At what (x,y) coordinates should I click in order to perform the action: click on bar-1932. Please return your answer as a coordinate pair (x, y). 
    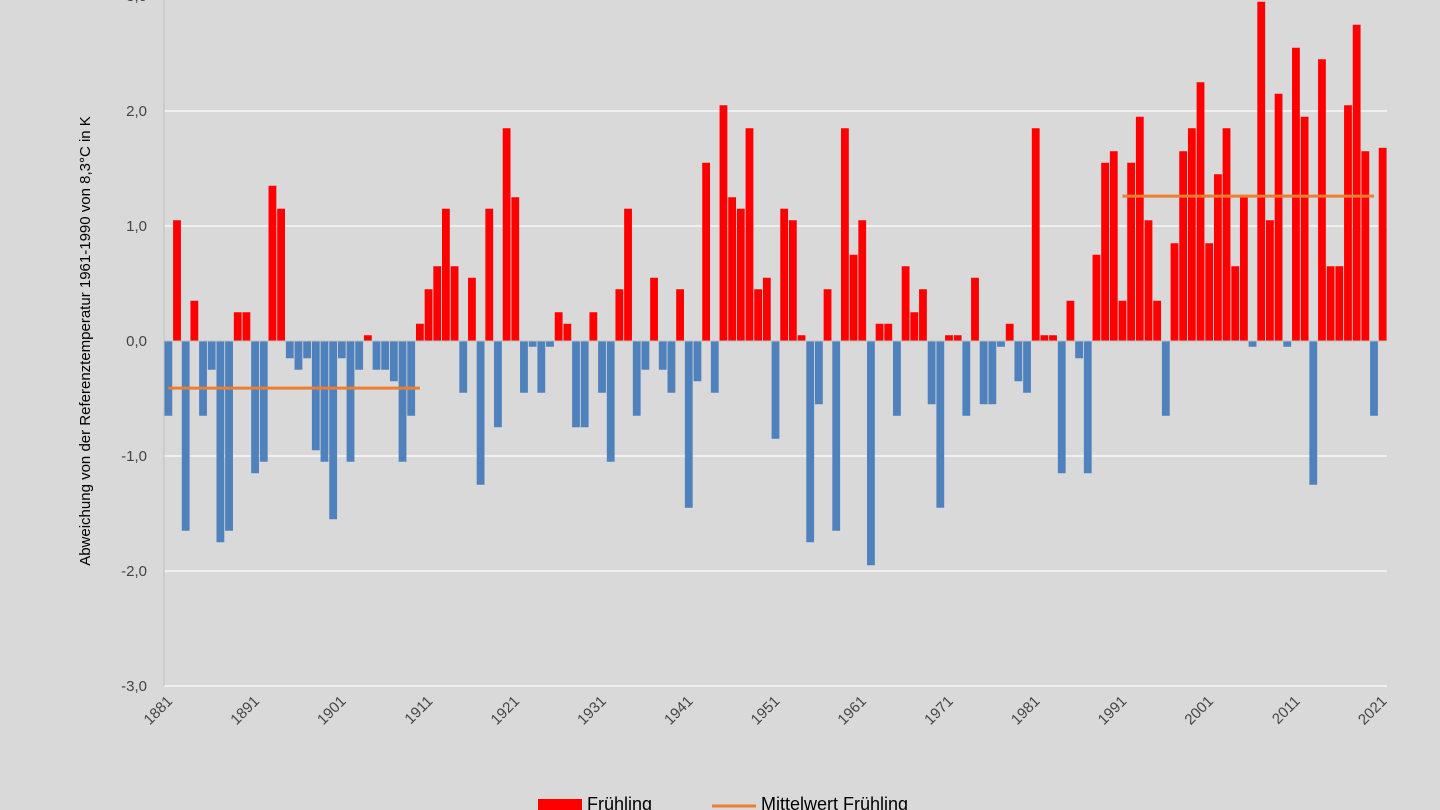
    Looking at the image, I should click on (610, 401).